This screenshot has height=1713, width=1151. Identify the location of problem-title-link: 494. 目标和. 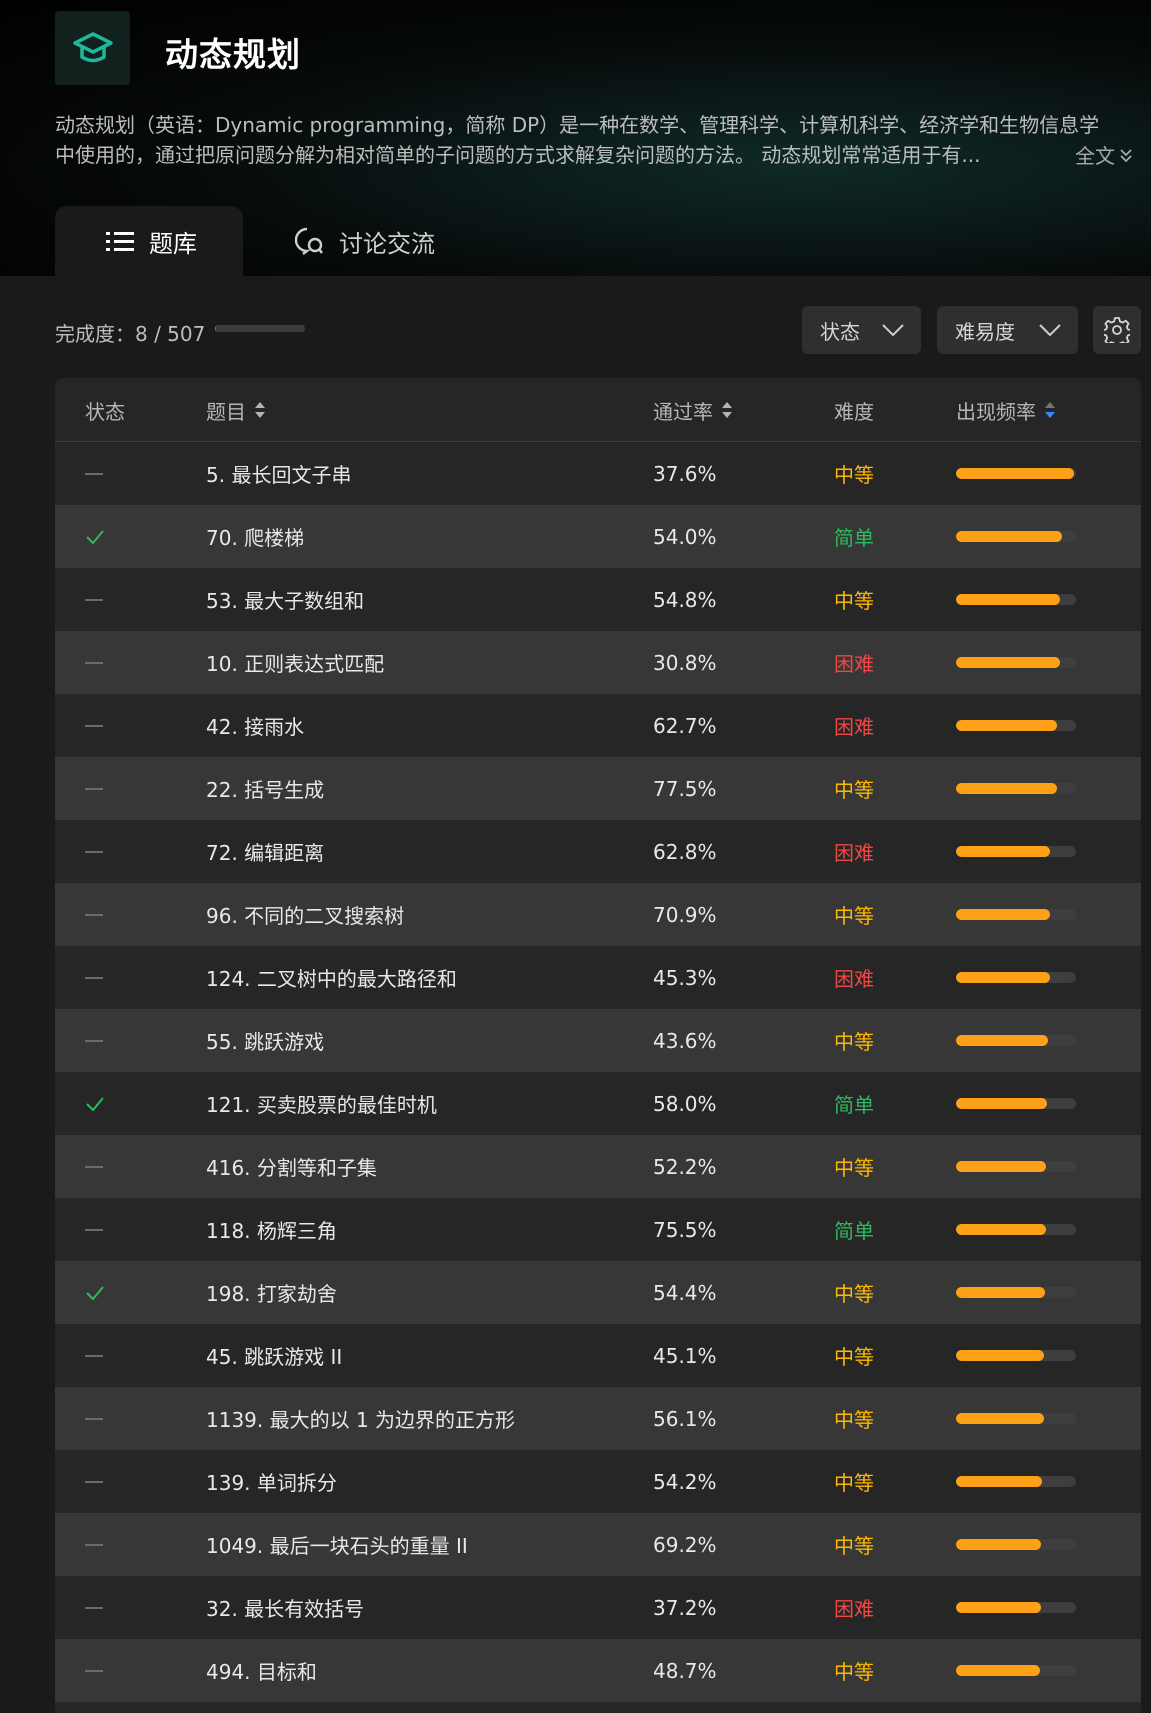
(261, 1670).